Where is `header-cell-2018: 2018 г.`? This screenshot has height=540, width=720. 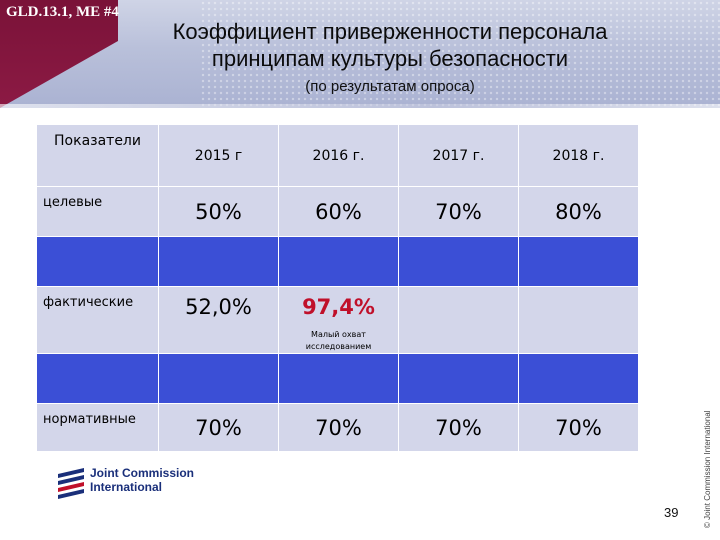 header-cell-2018: 2018 г. is located at coordinates (578, 155).